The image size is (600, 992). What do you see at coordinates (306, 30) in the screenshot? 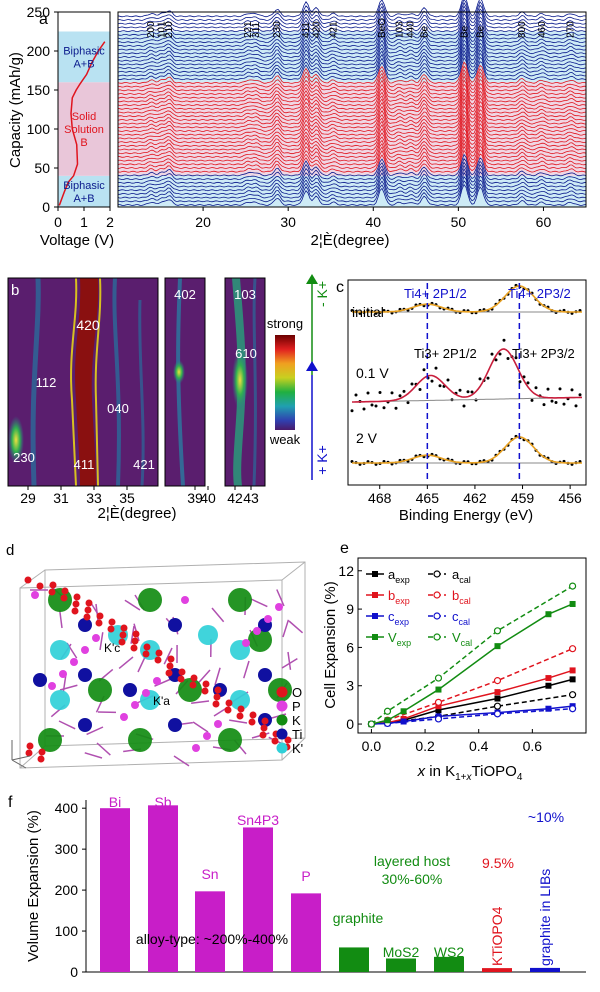
I see `reflection-label: 411` at bounding box center [306, 30].